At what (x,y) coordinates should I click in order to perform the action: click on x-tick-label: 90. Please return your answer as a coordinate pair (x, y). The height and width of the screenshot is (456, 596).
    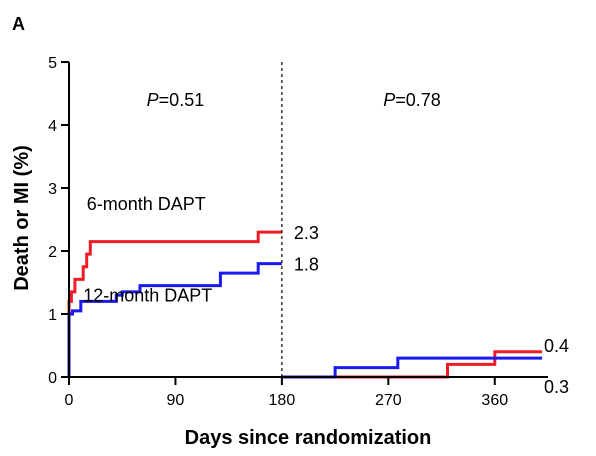
    Looking at the image, I should click on (176, 400).